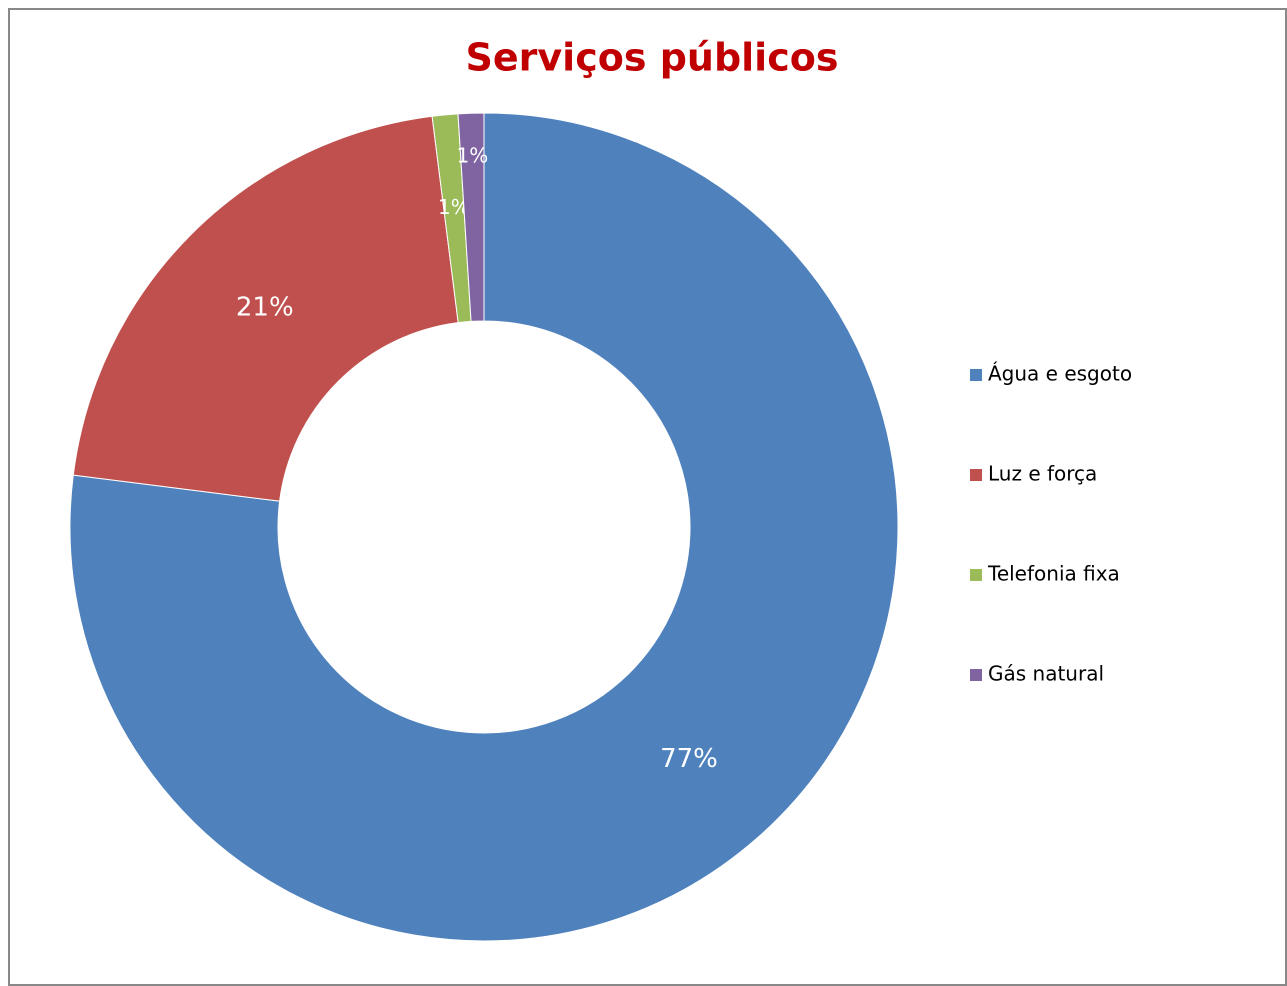  Describe the element at coordinates (1060, 374) in the screenshot. I see `legend-label: Água e esgoto` at that location.